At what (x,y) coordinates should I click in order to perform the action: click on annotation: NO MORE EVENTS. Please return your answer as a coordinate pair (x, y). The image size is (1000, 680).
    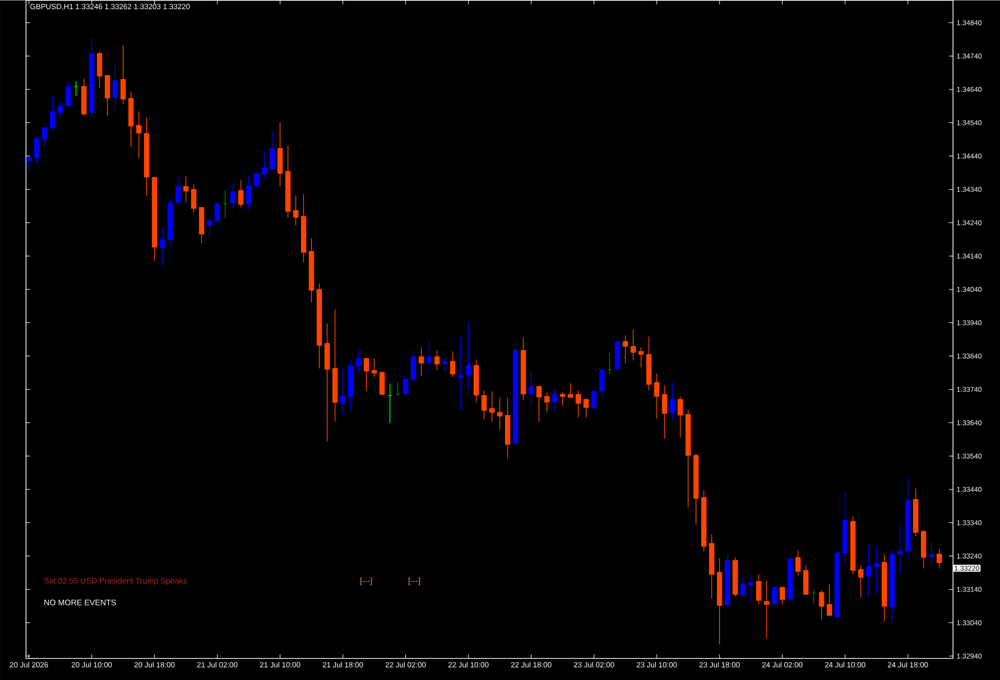
    Looking at the image, I should click on (80, 602).